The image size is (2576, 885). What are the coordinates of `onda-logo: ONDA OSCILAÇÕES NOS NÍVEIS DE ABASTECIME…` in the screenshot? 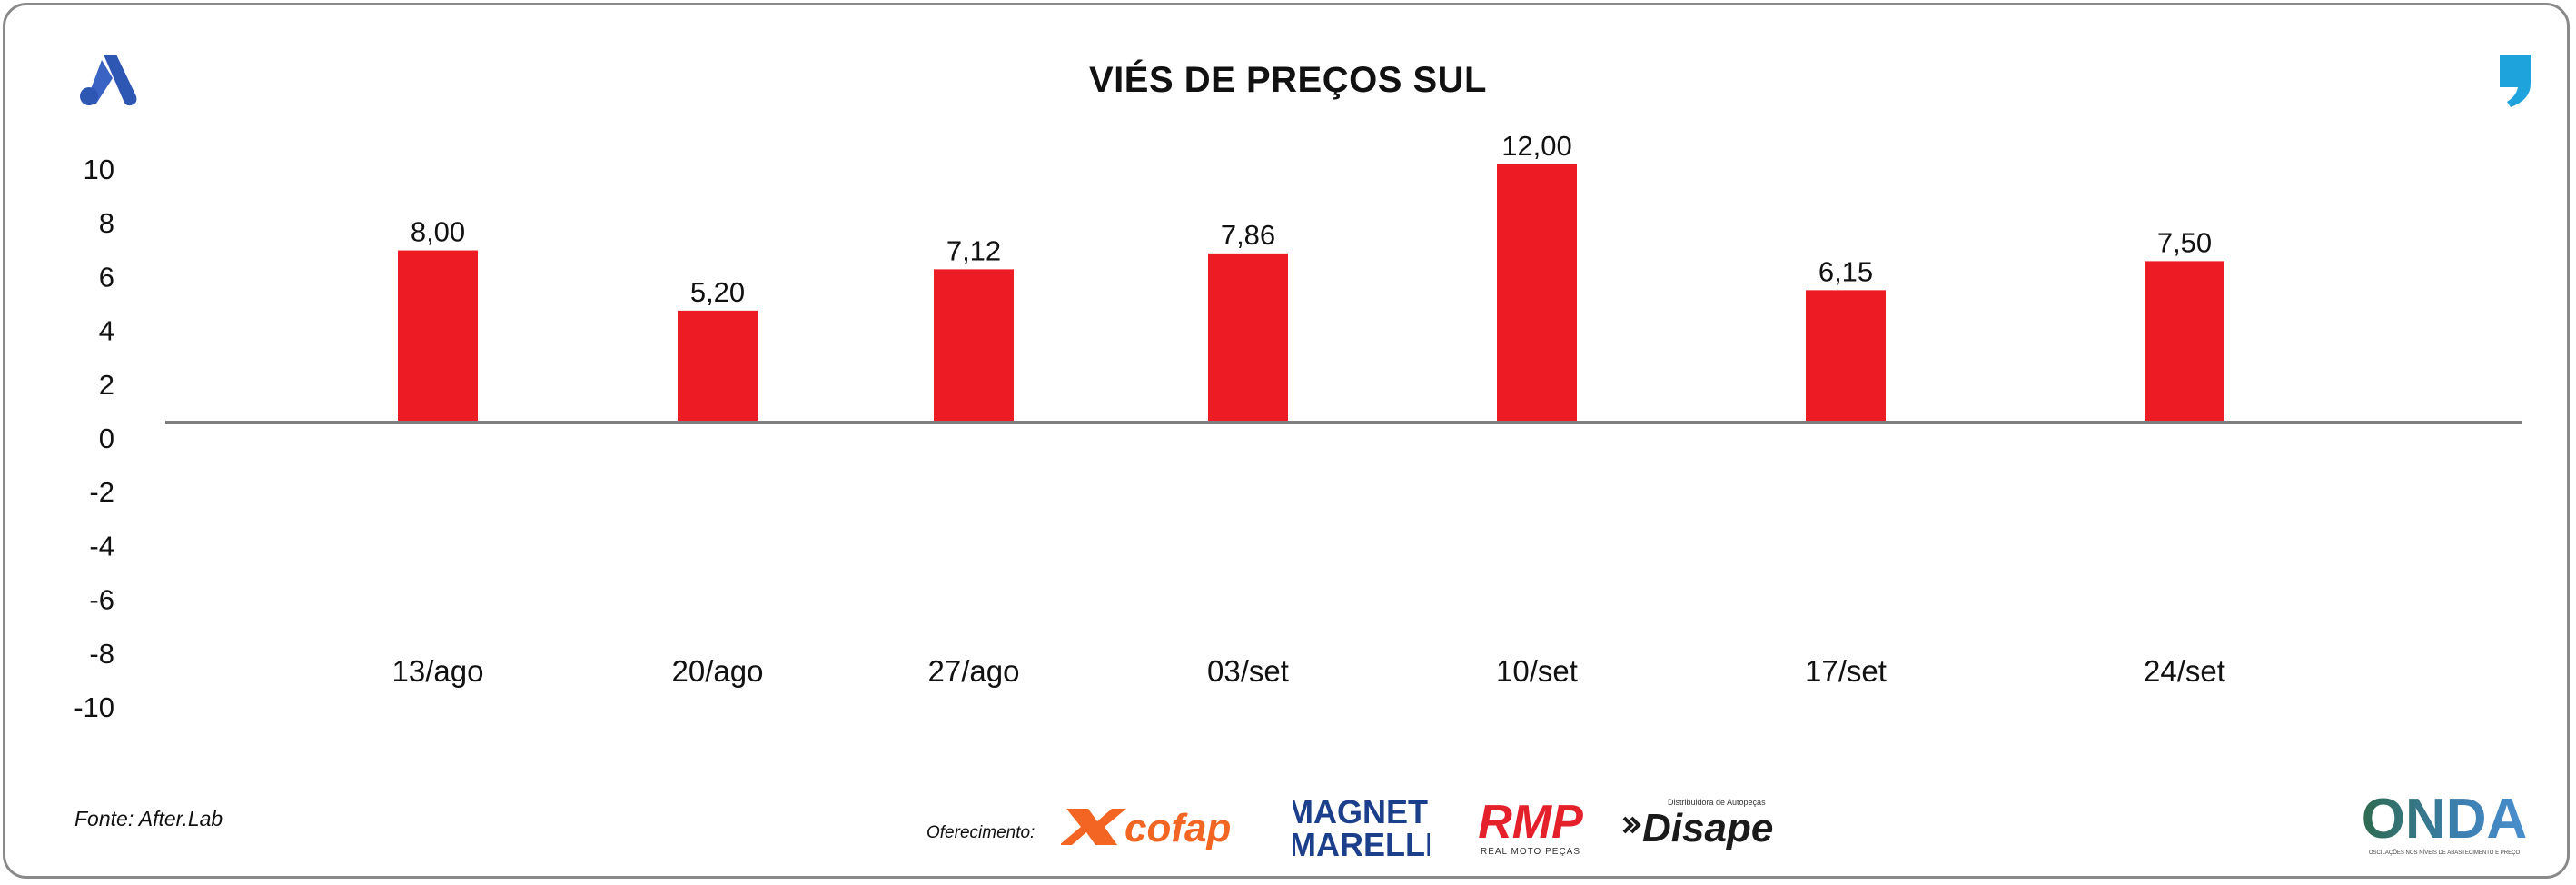 It's located at (2445, 822).